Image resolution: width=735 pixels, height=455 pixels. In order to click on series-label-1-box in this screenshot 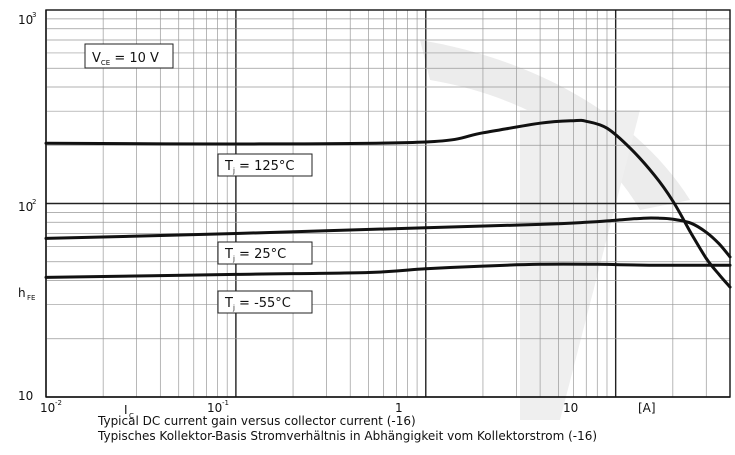, I will do `click(265, 165)`.